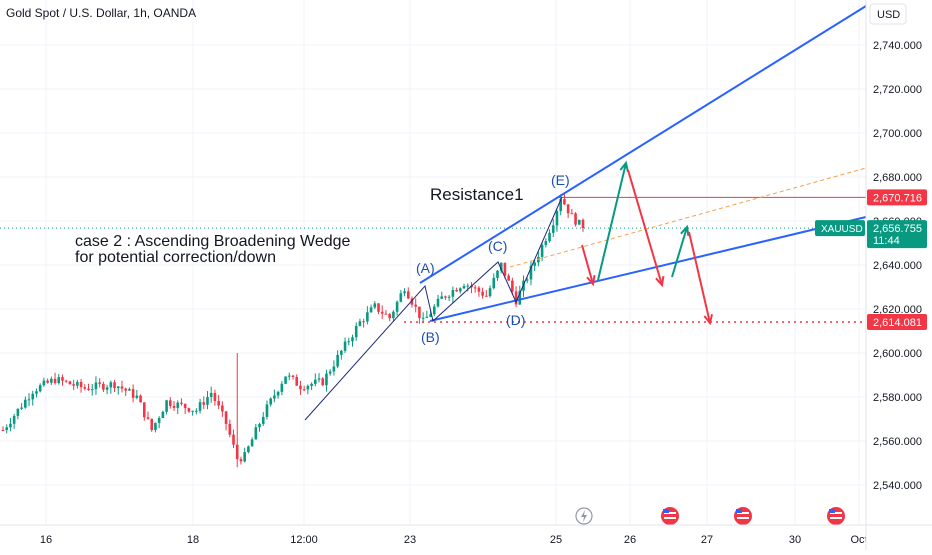 This screenshot has height=555, width=932. What do you see at coordinates (897, 310) in the screenshot?
I see `y-tick-label: 2,620.000` at bounding box center [897, 310].